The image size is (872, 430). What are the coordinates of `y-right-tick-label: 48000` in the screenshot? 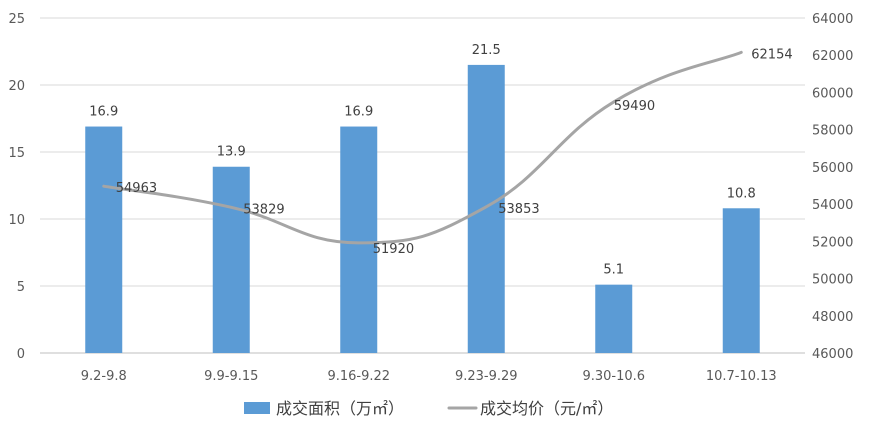 It's located at (832, 317).